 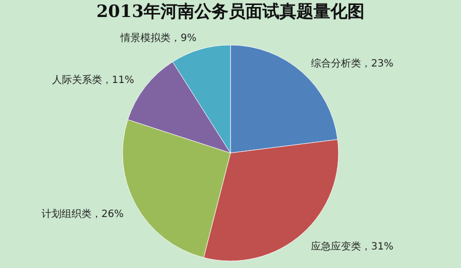 What do you see at coordinates (82, 214) in the screenshot?
I see `slice-label: 计划组织类，26%` at bounding box center [82, 214].